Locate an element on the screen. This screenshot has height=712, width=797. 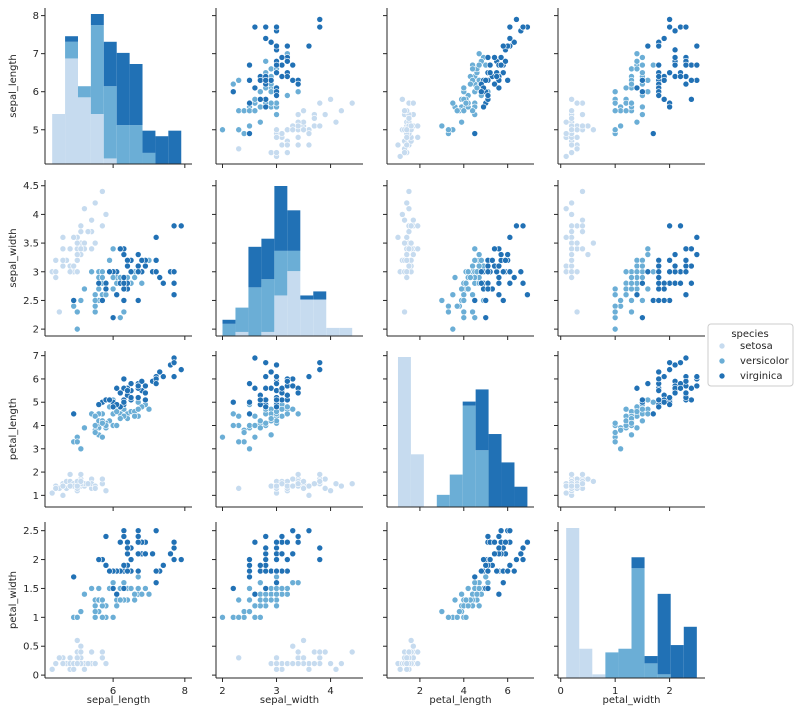
panel-petal_width-vs-sepal_length: 0 0.5 1 1.5 2 2.5 6 8 is located at coordinates (107, 609).